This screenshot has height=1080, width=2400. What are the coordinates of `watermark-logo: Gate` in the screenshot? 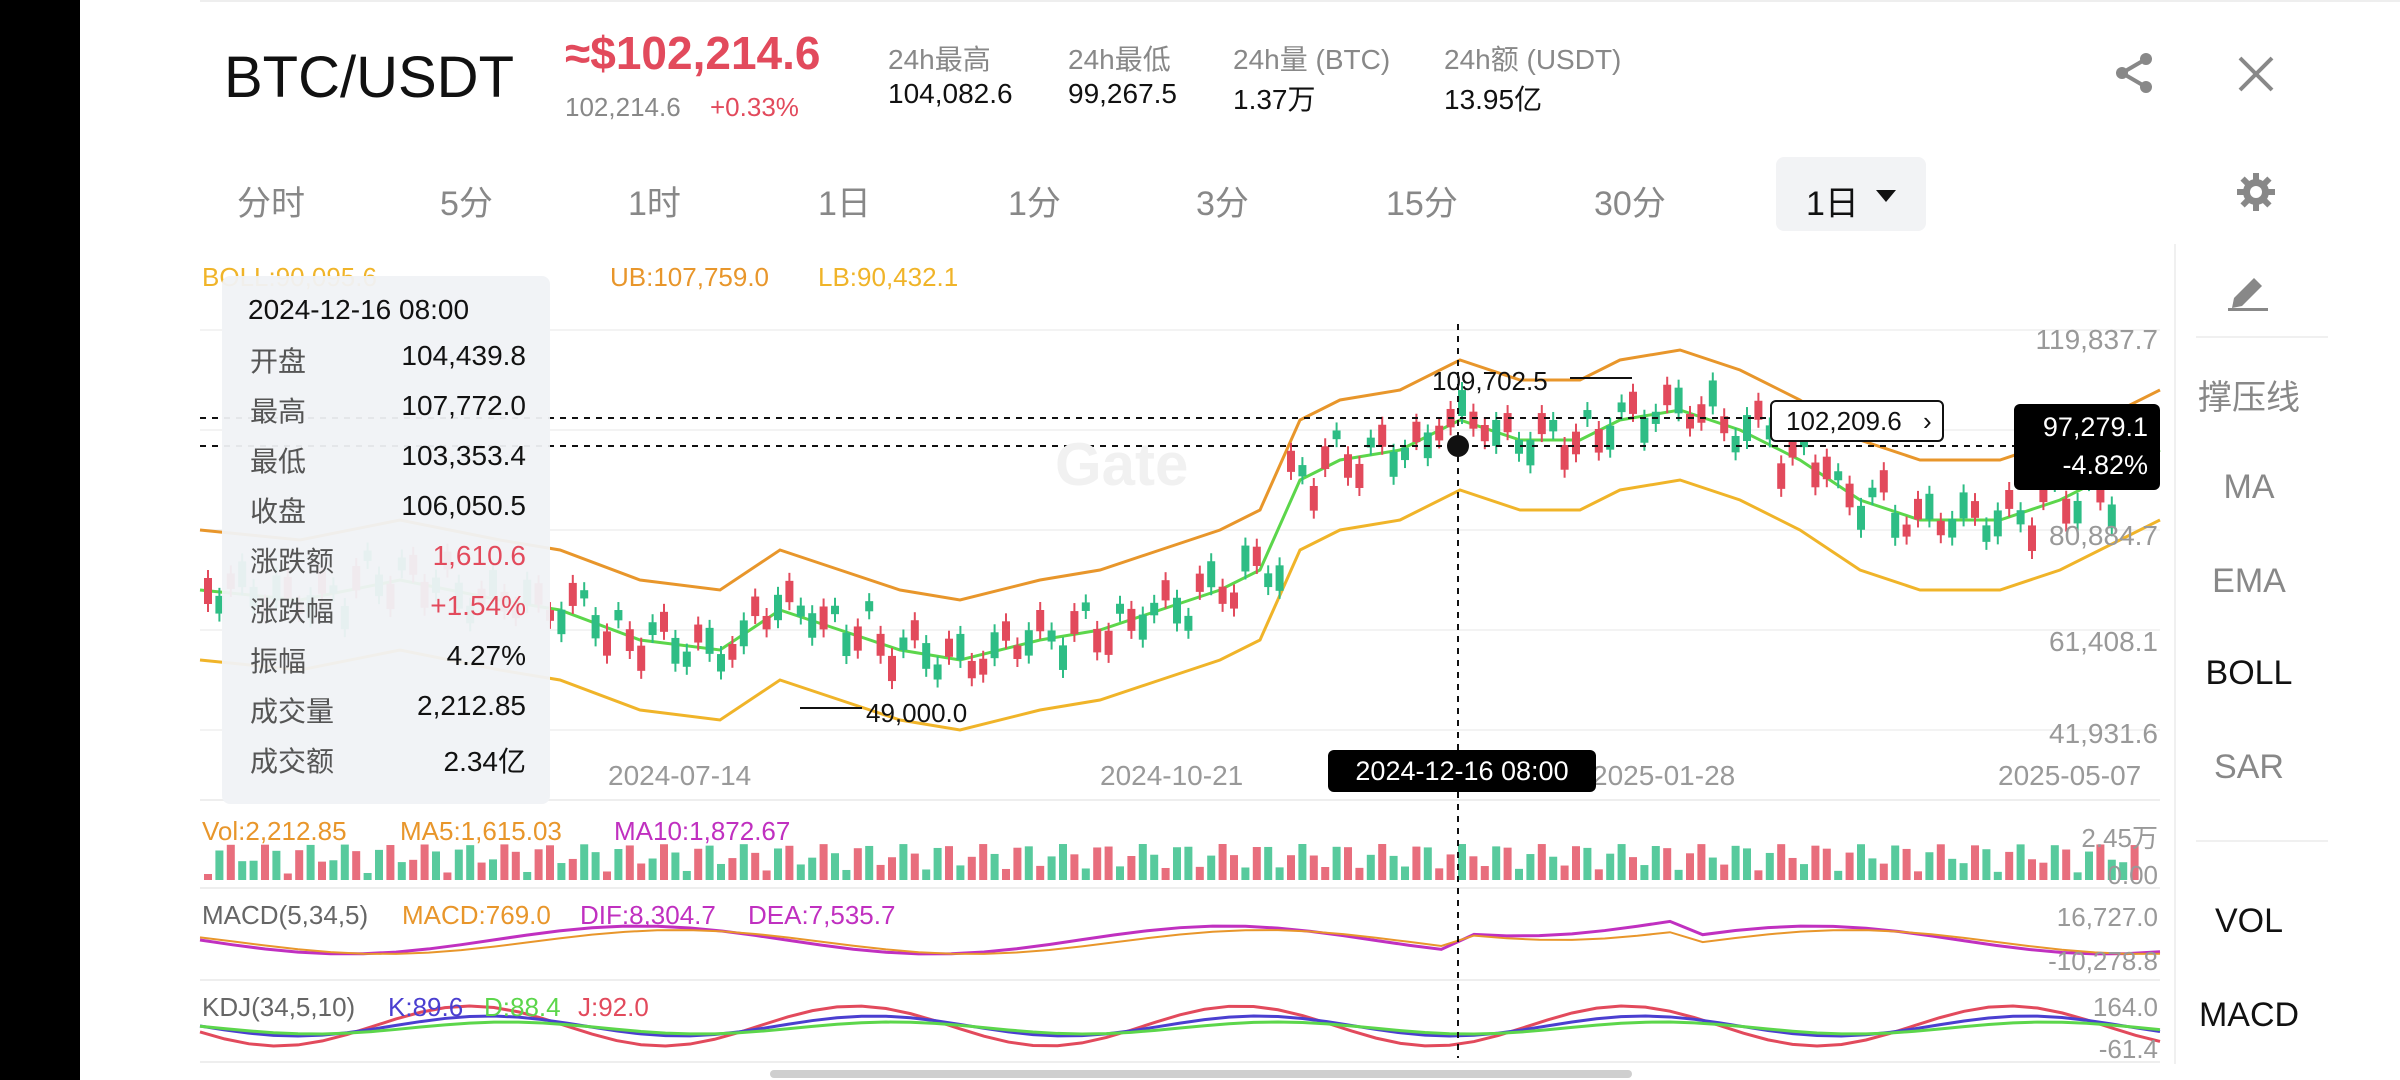 It's located at (1122, 464).